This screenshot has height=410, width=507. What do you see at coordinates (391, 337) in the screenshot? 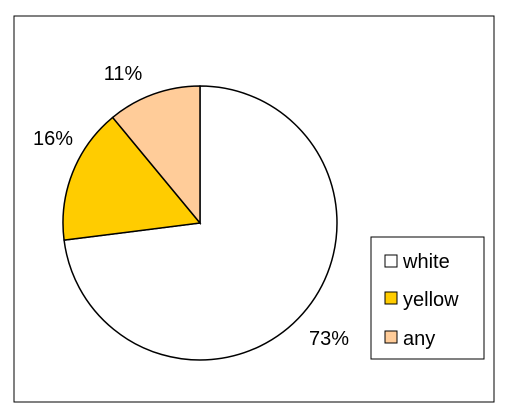
I see `legend-swatch-any` at bounding box center [391, 337].